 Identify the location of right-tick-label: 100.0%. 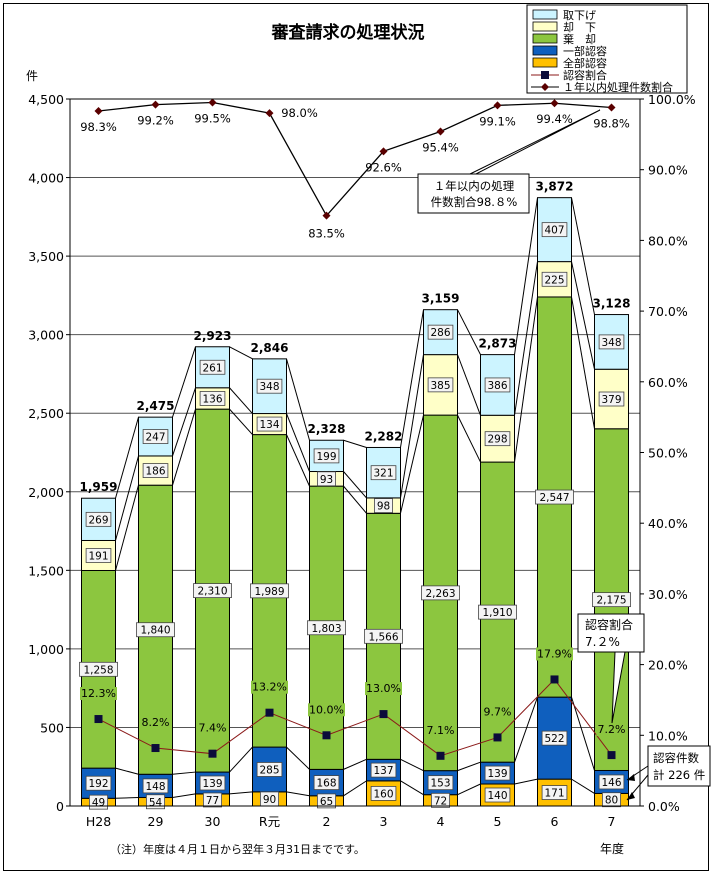
(672, 99).